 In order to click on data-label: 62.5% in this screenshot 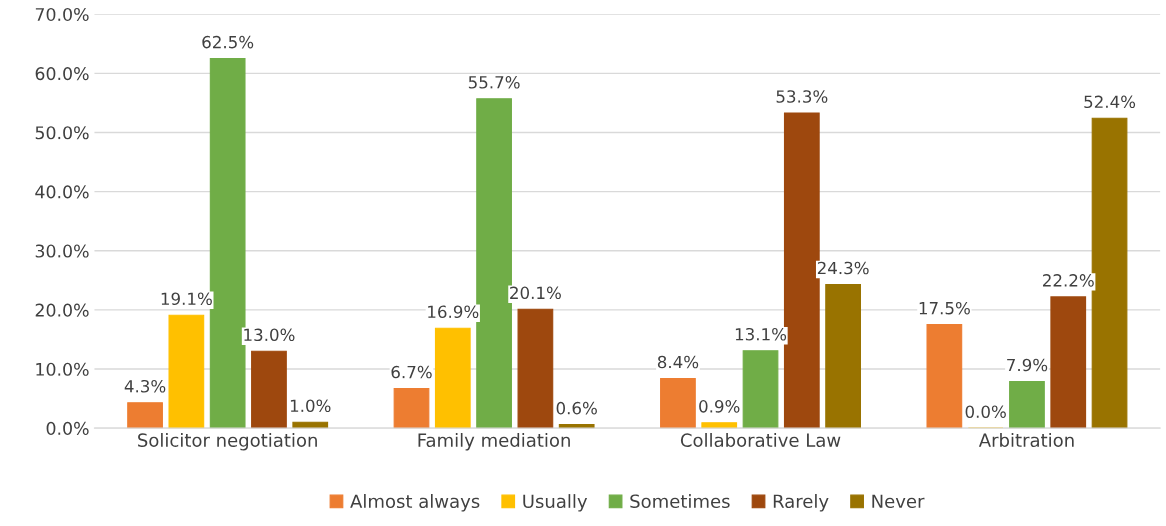, I will do `click(228, 42)`.